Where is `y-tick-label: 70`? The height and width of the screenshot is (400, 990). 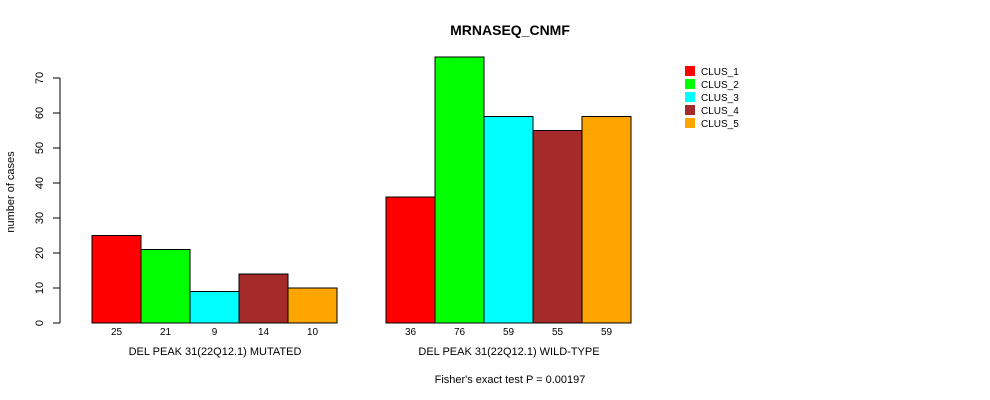 y-tick-label: 70 is located at coordinates (40, 78).